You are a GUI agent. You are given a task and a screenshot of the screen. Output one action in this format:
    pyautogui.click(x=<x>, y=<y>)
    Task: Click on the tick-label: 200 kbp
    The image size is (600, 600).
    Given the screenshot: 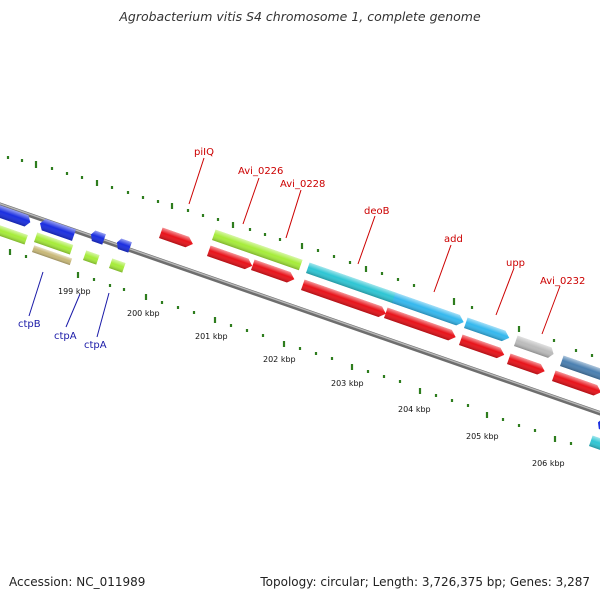 What is the action you would take?
    pyautogui.click(x=143, y=313)
    